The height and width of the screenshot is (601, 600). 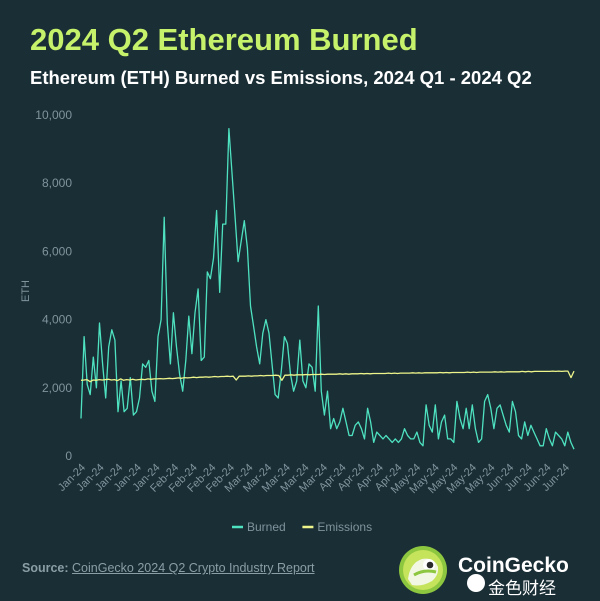 What do you see at coordinates (344, 527) in the screenshot?
I see `legend-label: Emissions` at bounding box center [344, 527].